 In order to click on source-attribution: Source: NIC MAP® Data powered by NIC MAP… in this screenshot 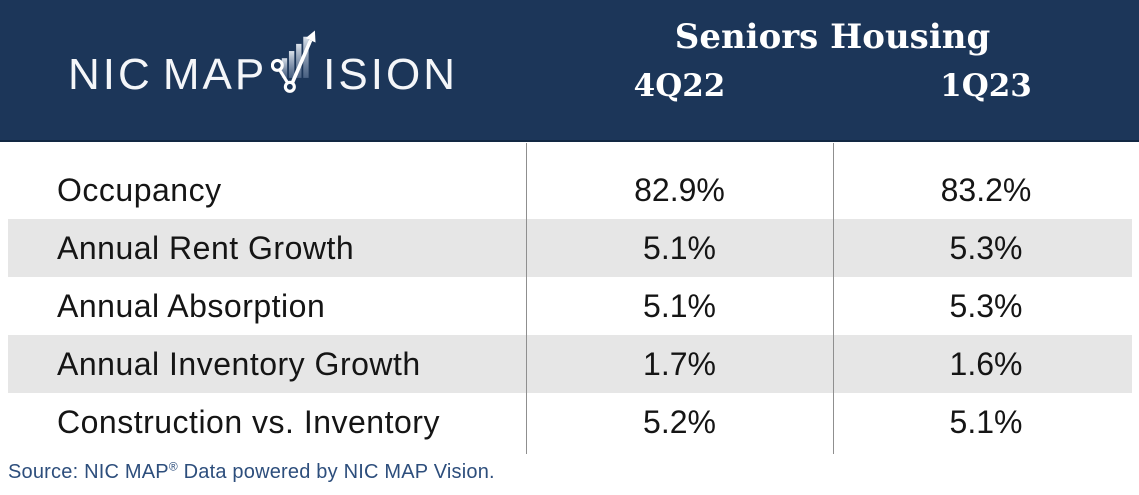, I will do `click(251, 471)`.